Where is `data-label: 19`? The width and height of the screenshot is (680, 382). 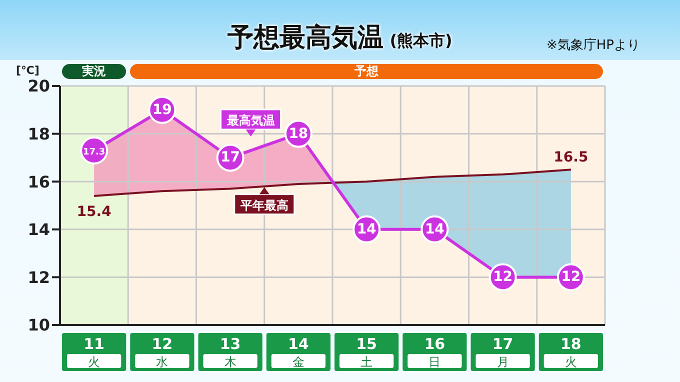
data-label: 19 is located at coordinates (162, 110).